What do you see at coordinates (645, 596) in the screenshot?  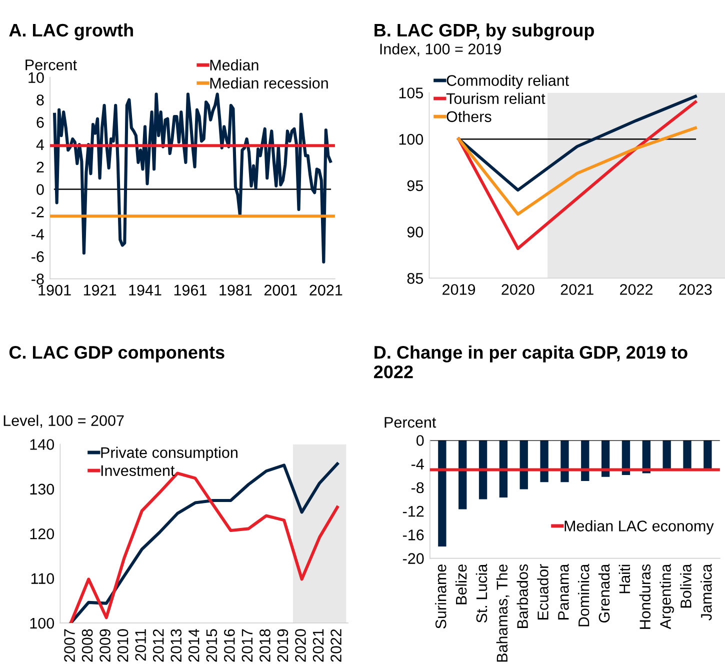 I see `x-tick-label: Honduras` at bounding box center [645, 596].